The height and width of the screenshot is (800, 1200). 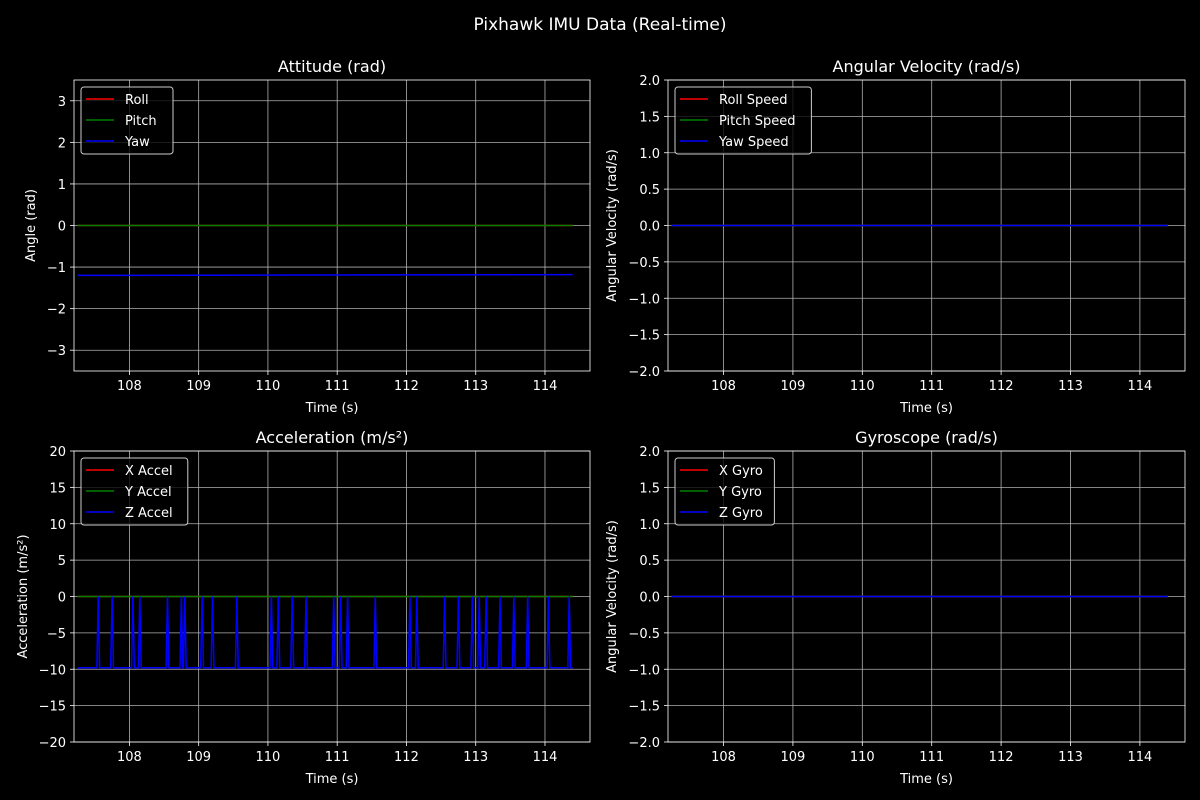 I want to click on legend-label: Z Gyro, so click(x=741, y=513).